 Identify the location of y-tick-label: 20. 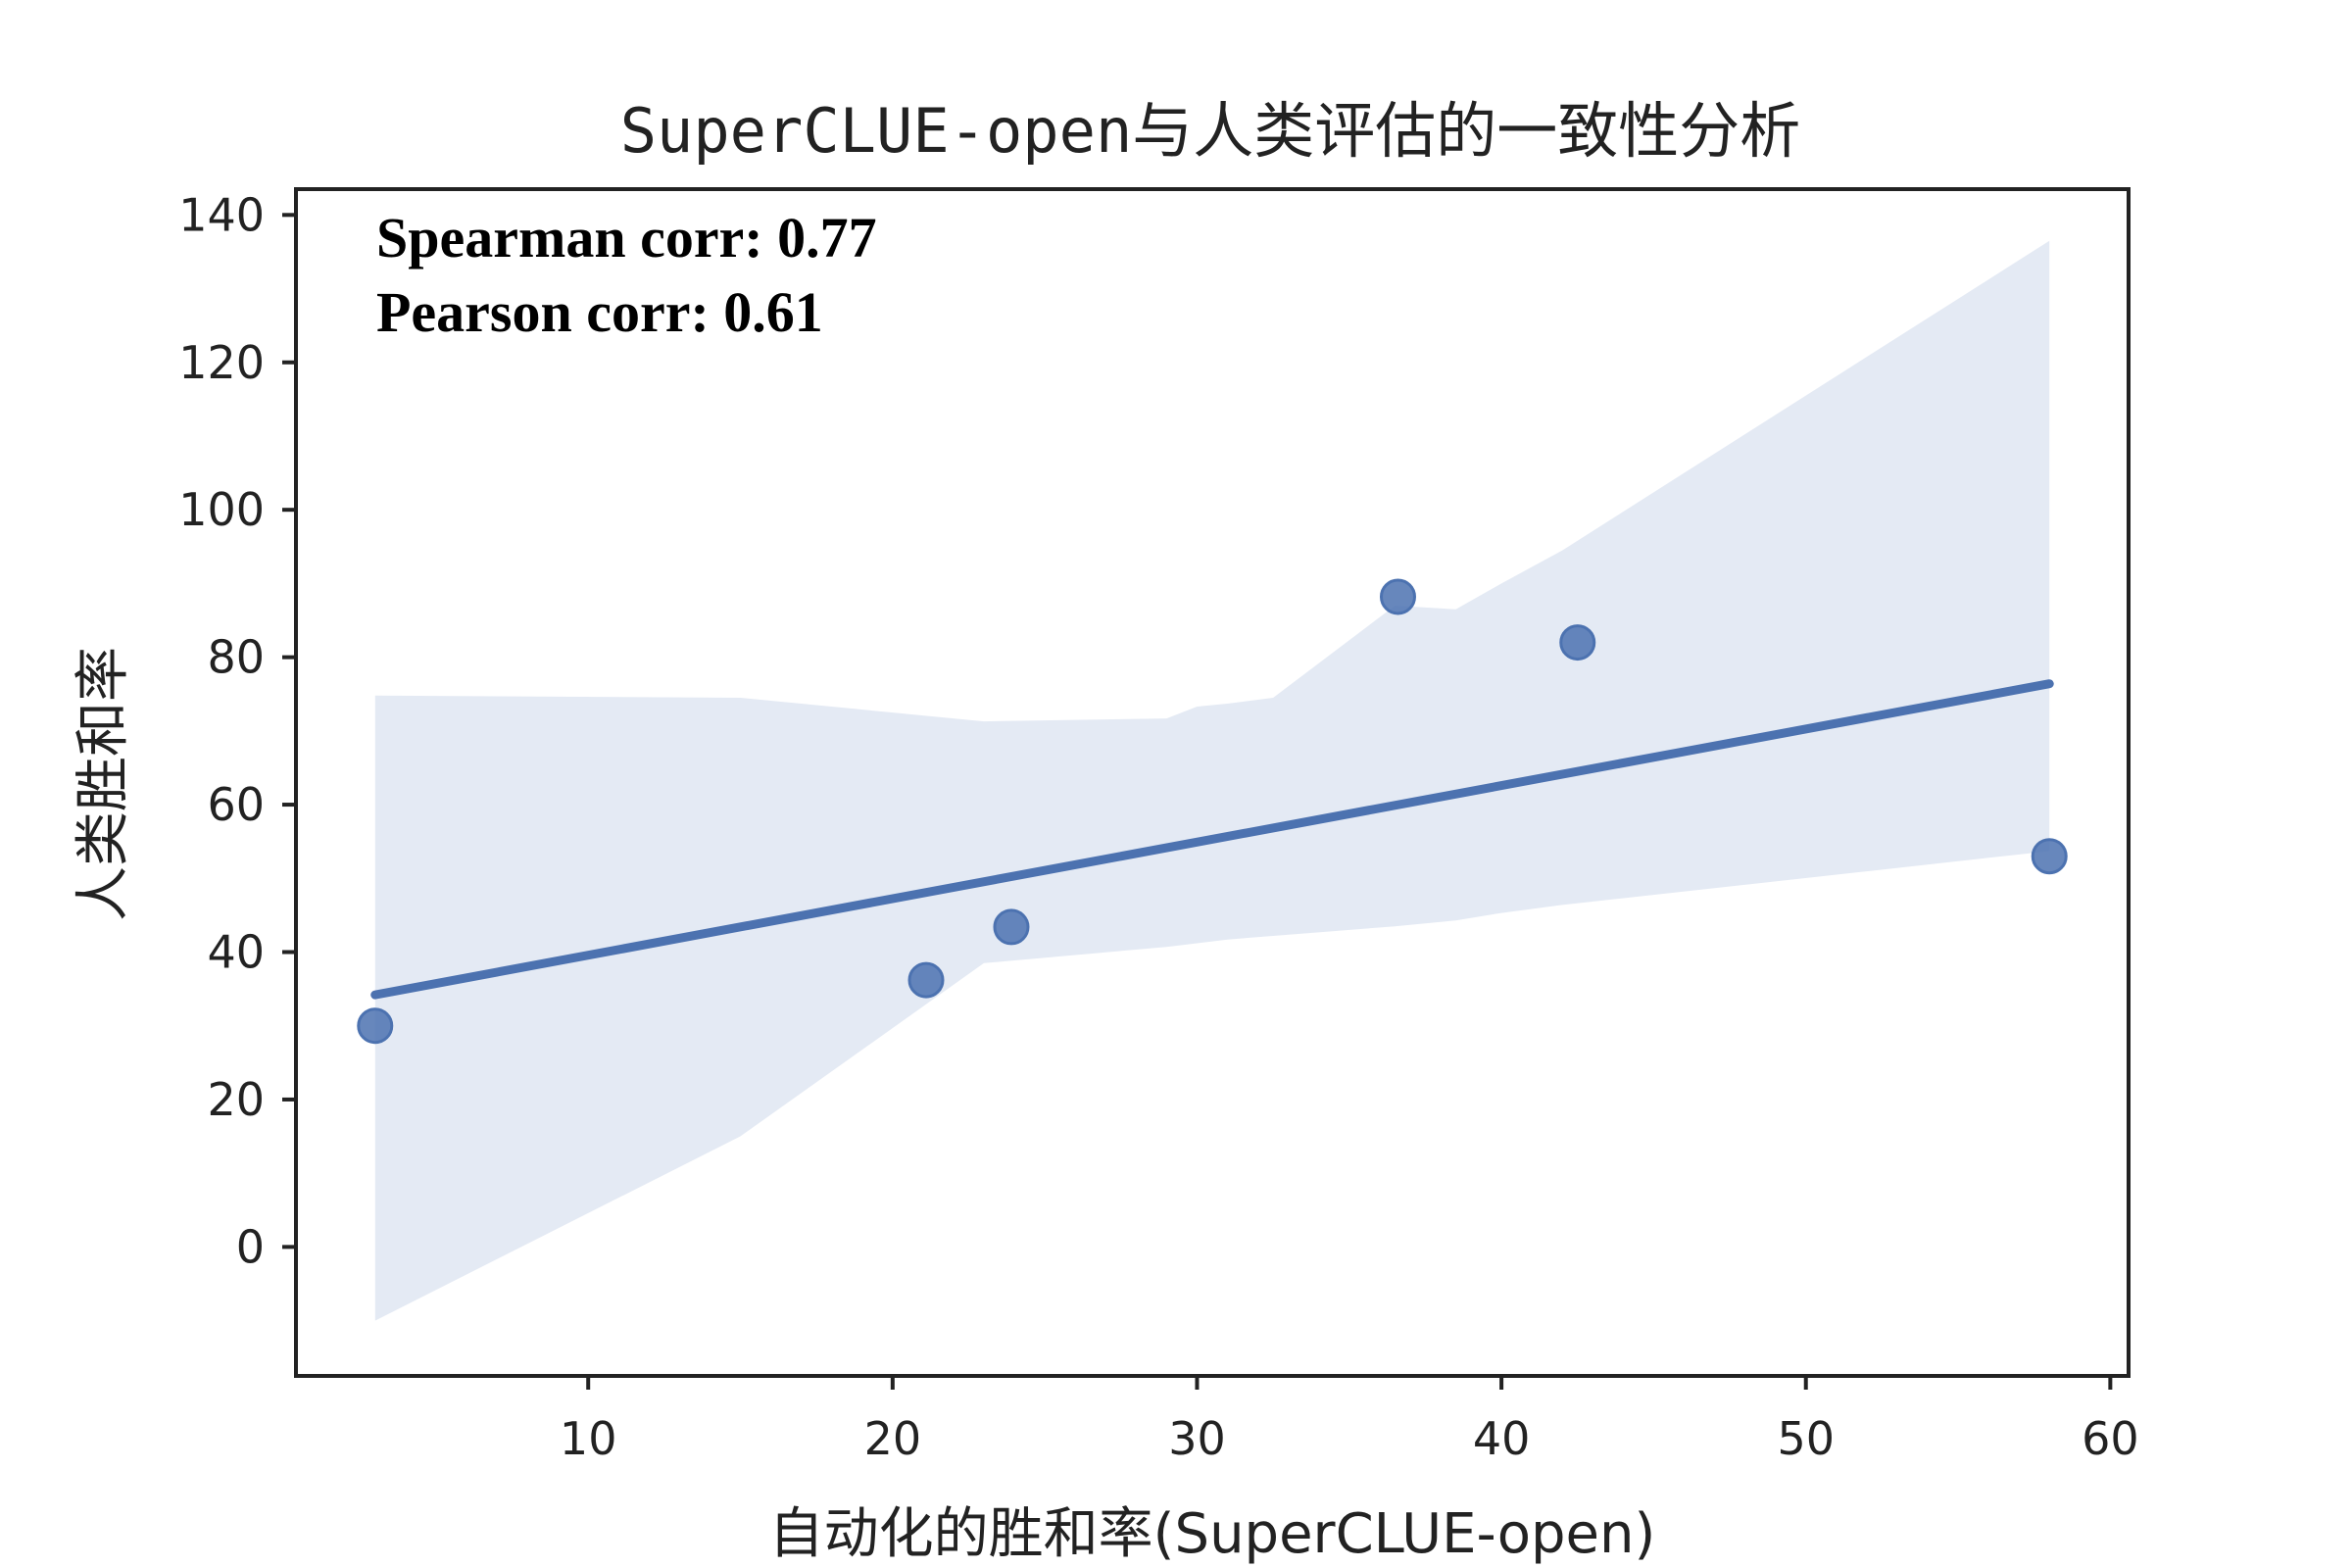
(236, 1099).